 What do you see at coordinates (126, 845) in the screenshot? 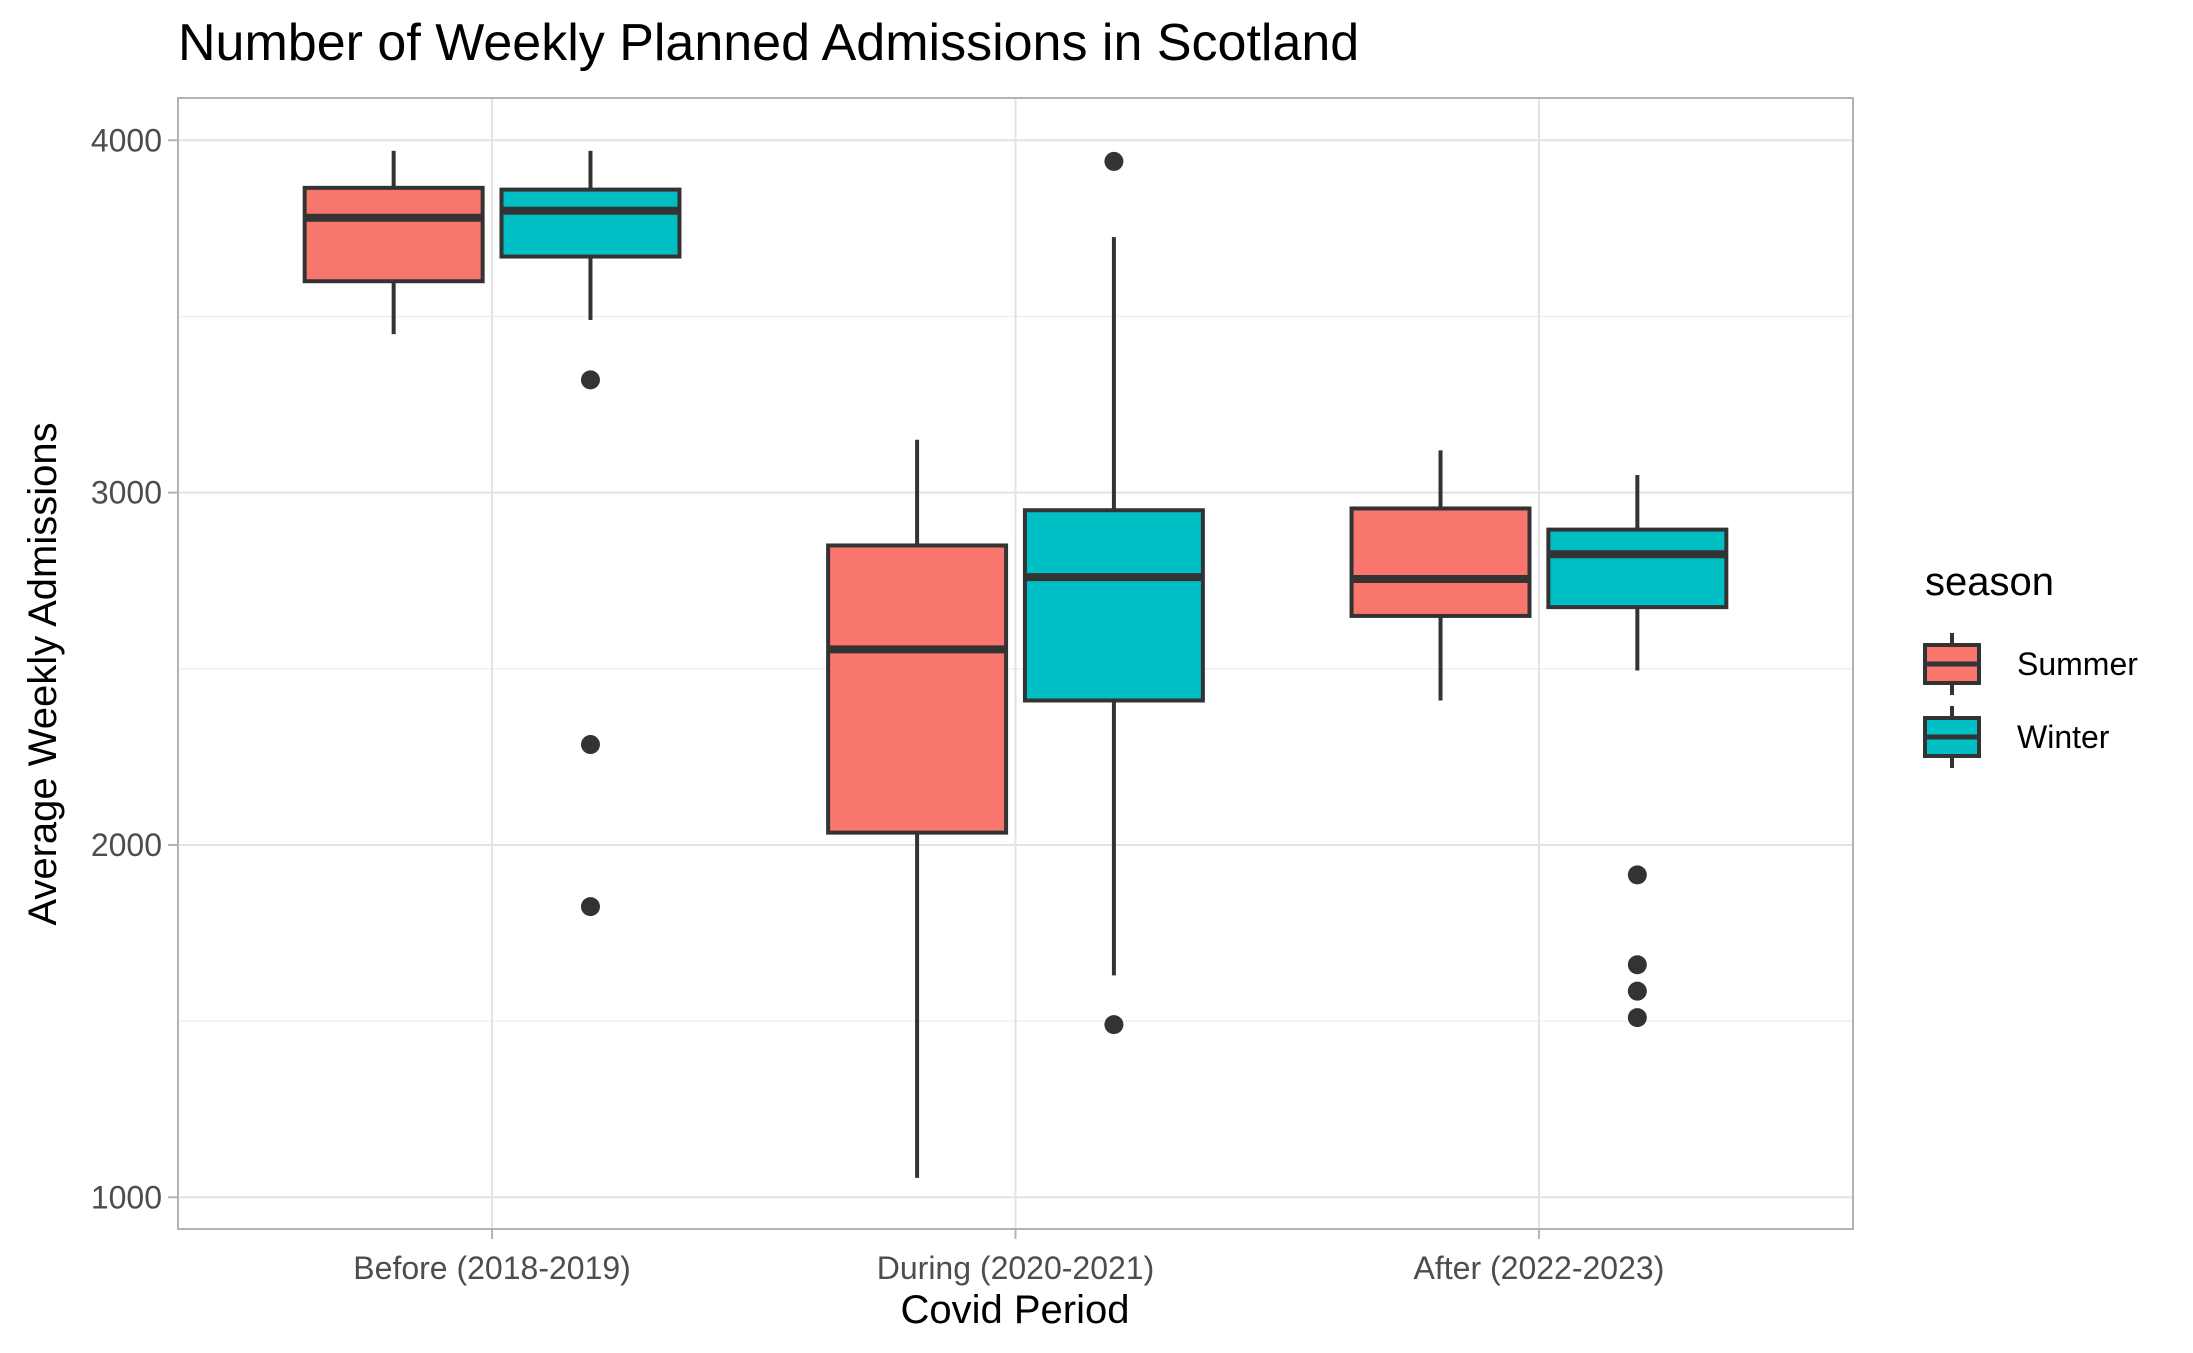
I see `y-tick-label: 2000` at bounding box center [126, 845].